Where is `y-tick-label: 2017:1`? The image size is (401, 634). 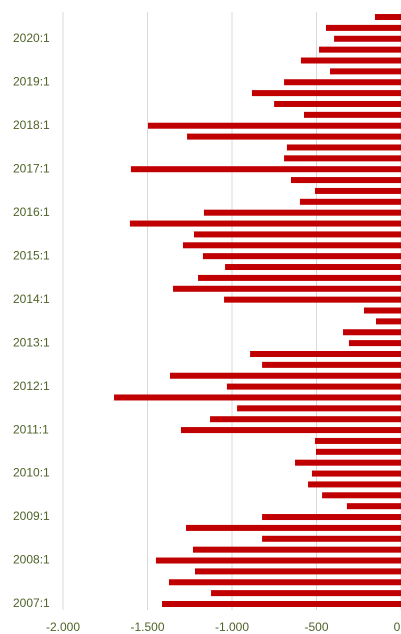
y-tick-label: 2017:1 is located at coordinates (31, 168).